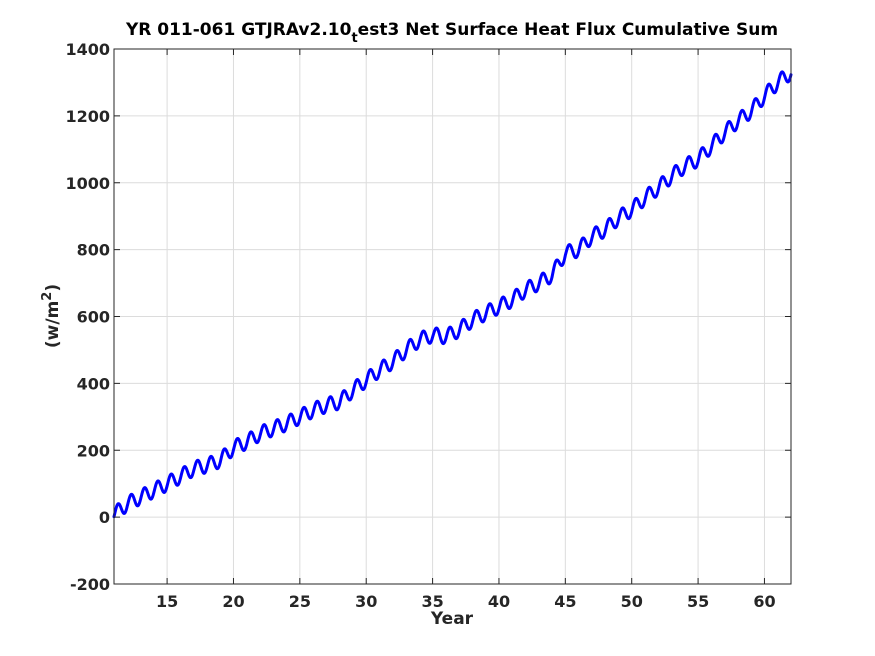 The height and width of the screenshot is (656, 875). I want to click on y-axis-tick-labels: -200 0 200 400 600 800 1000 1200 1400, so click(87, 317).